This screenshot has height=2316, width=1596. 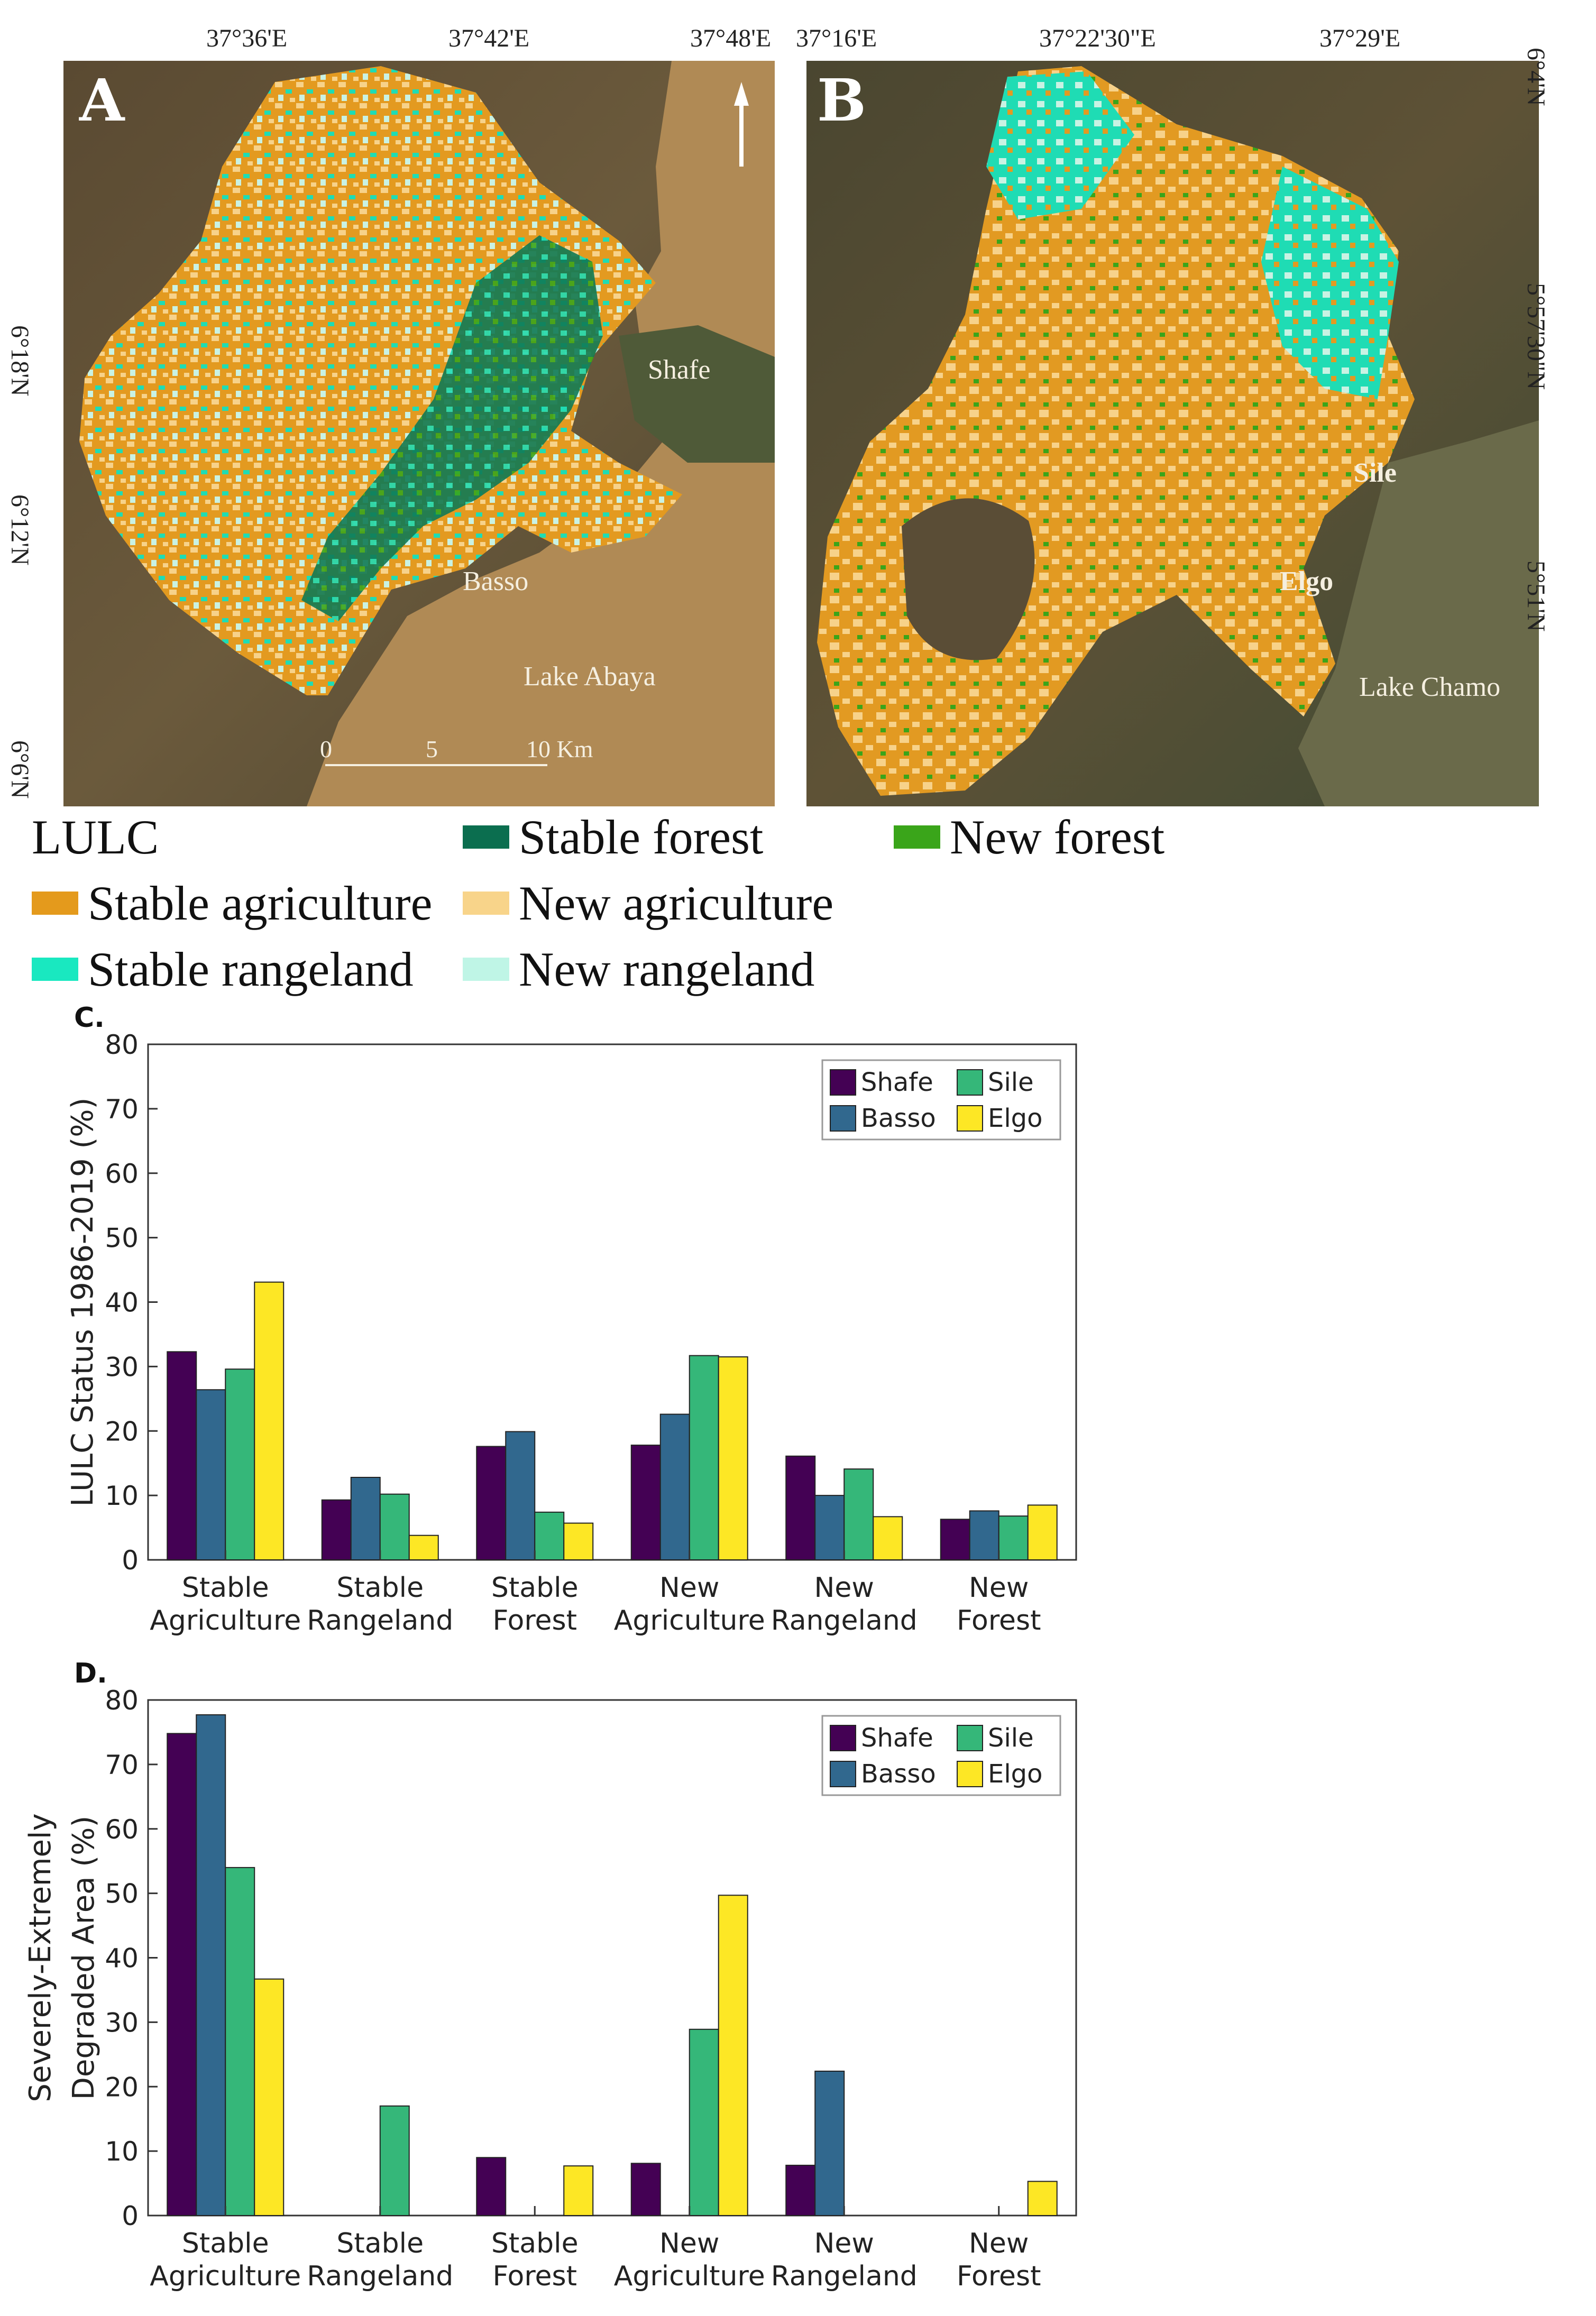 I want to click on scale-label-10: 10 Km, so click(x=559, y=749).